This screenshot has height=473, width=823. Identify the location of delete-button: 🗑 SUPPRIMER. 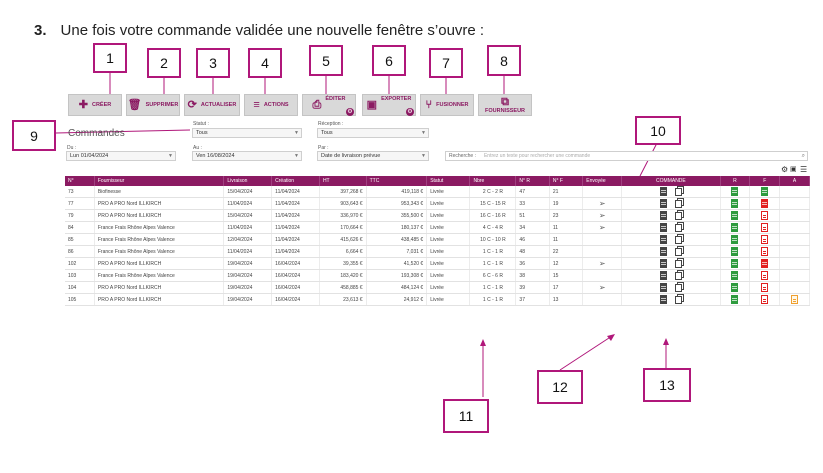
(153, 105).